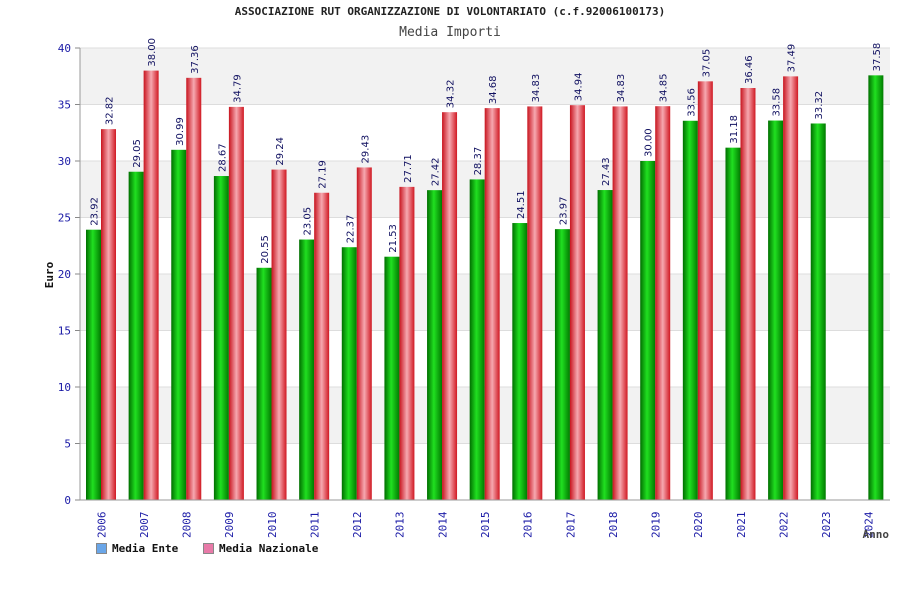 This screenshot has width=900, height=600. What do you see at coordinates (144, 525) in the screenshot?
I see `x-tick-label: 2007` at bounding box center [144, 525].